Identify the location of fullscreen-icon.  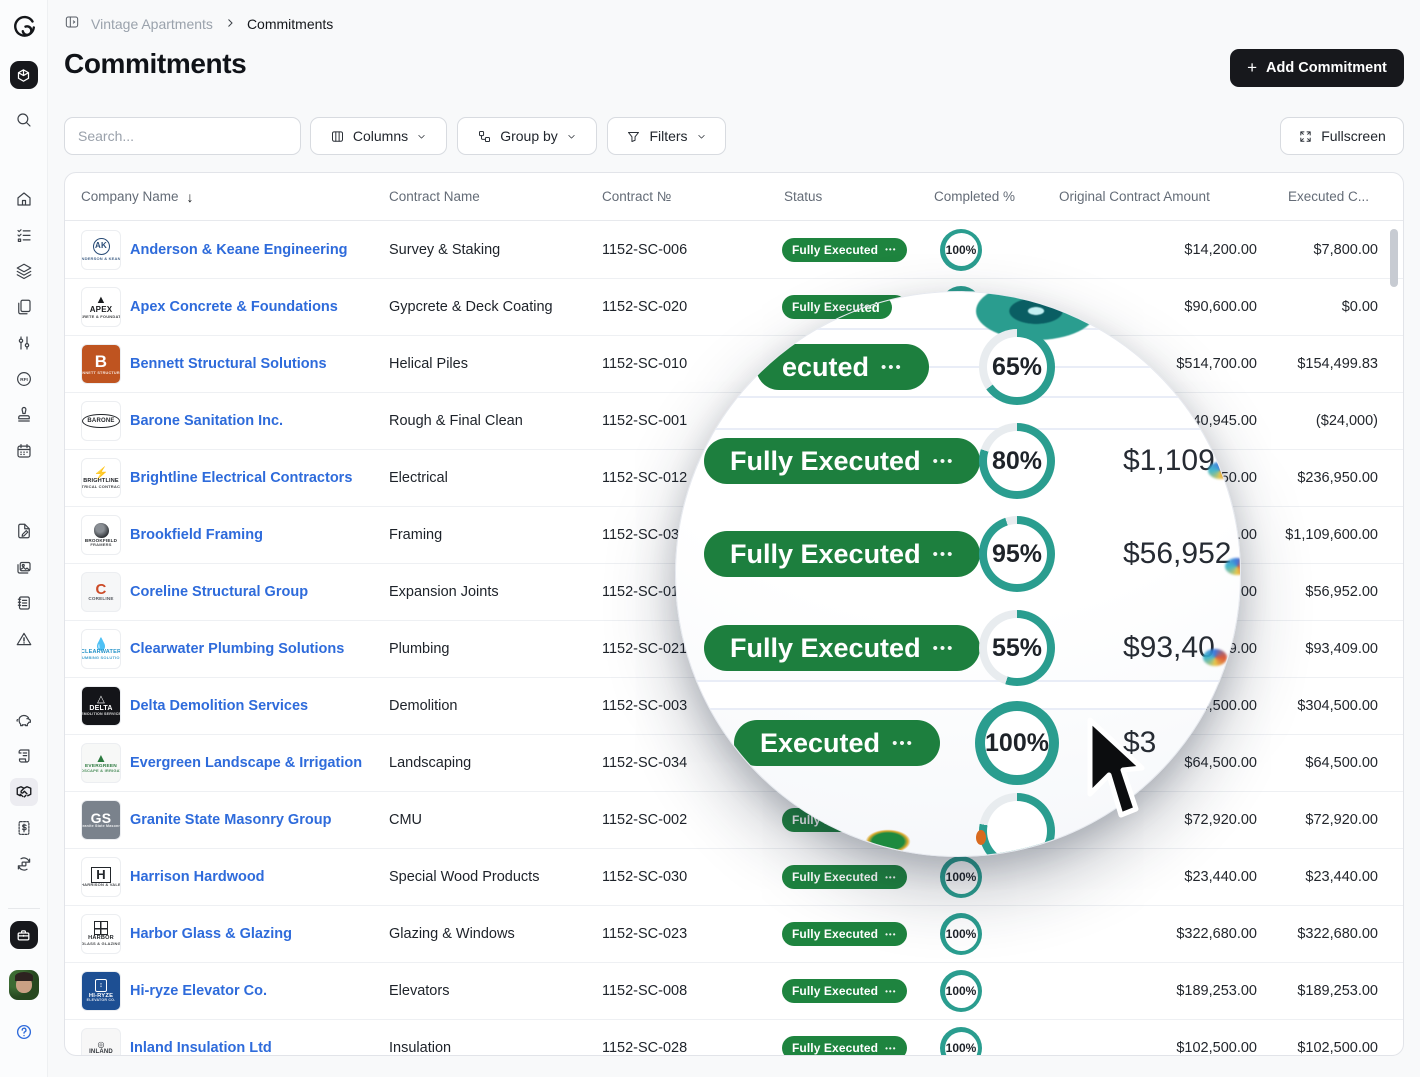
(1305, 136).